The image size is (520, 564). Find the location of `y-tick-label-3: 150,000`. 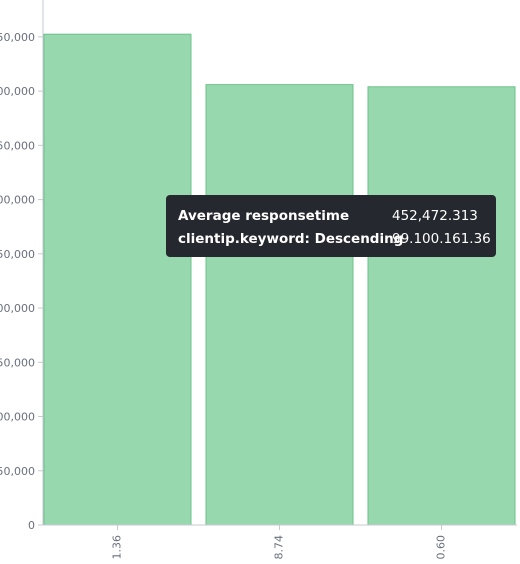

y-tick-label-3: 150,000 is located at coordinates (17, 362).